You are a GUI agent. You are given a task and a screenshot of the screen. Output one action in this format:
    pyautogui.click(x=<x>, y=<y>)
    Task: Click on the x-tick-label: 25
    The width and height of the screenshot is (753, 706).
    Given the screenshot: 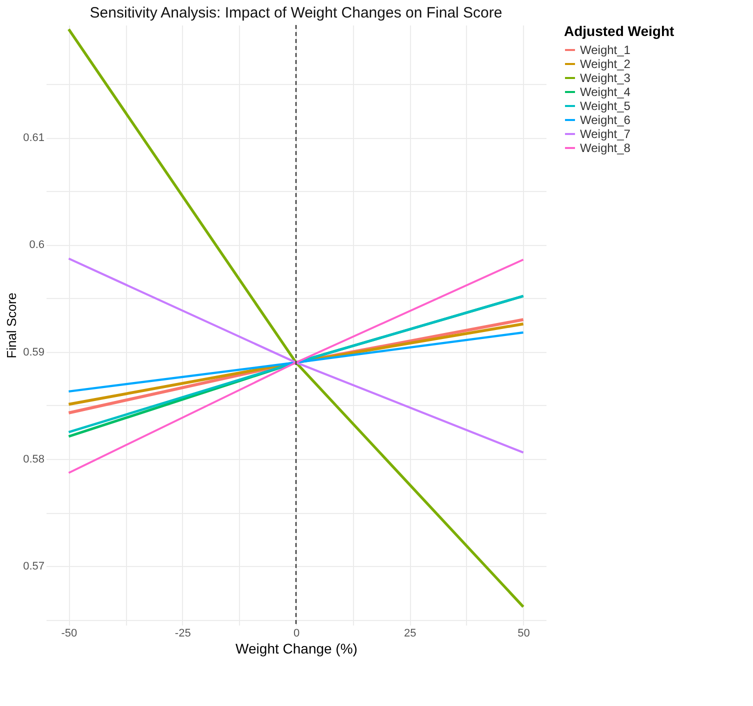 What is the action you would take?
    pyautogui.click(x=410, y=634)
    